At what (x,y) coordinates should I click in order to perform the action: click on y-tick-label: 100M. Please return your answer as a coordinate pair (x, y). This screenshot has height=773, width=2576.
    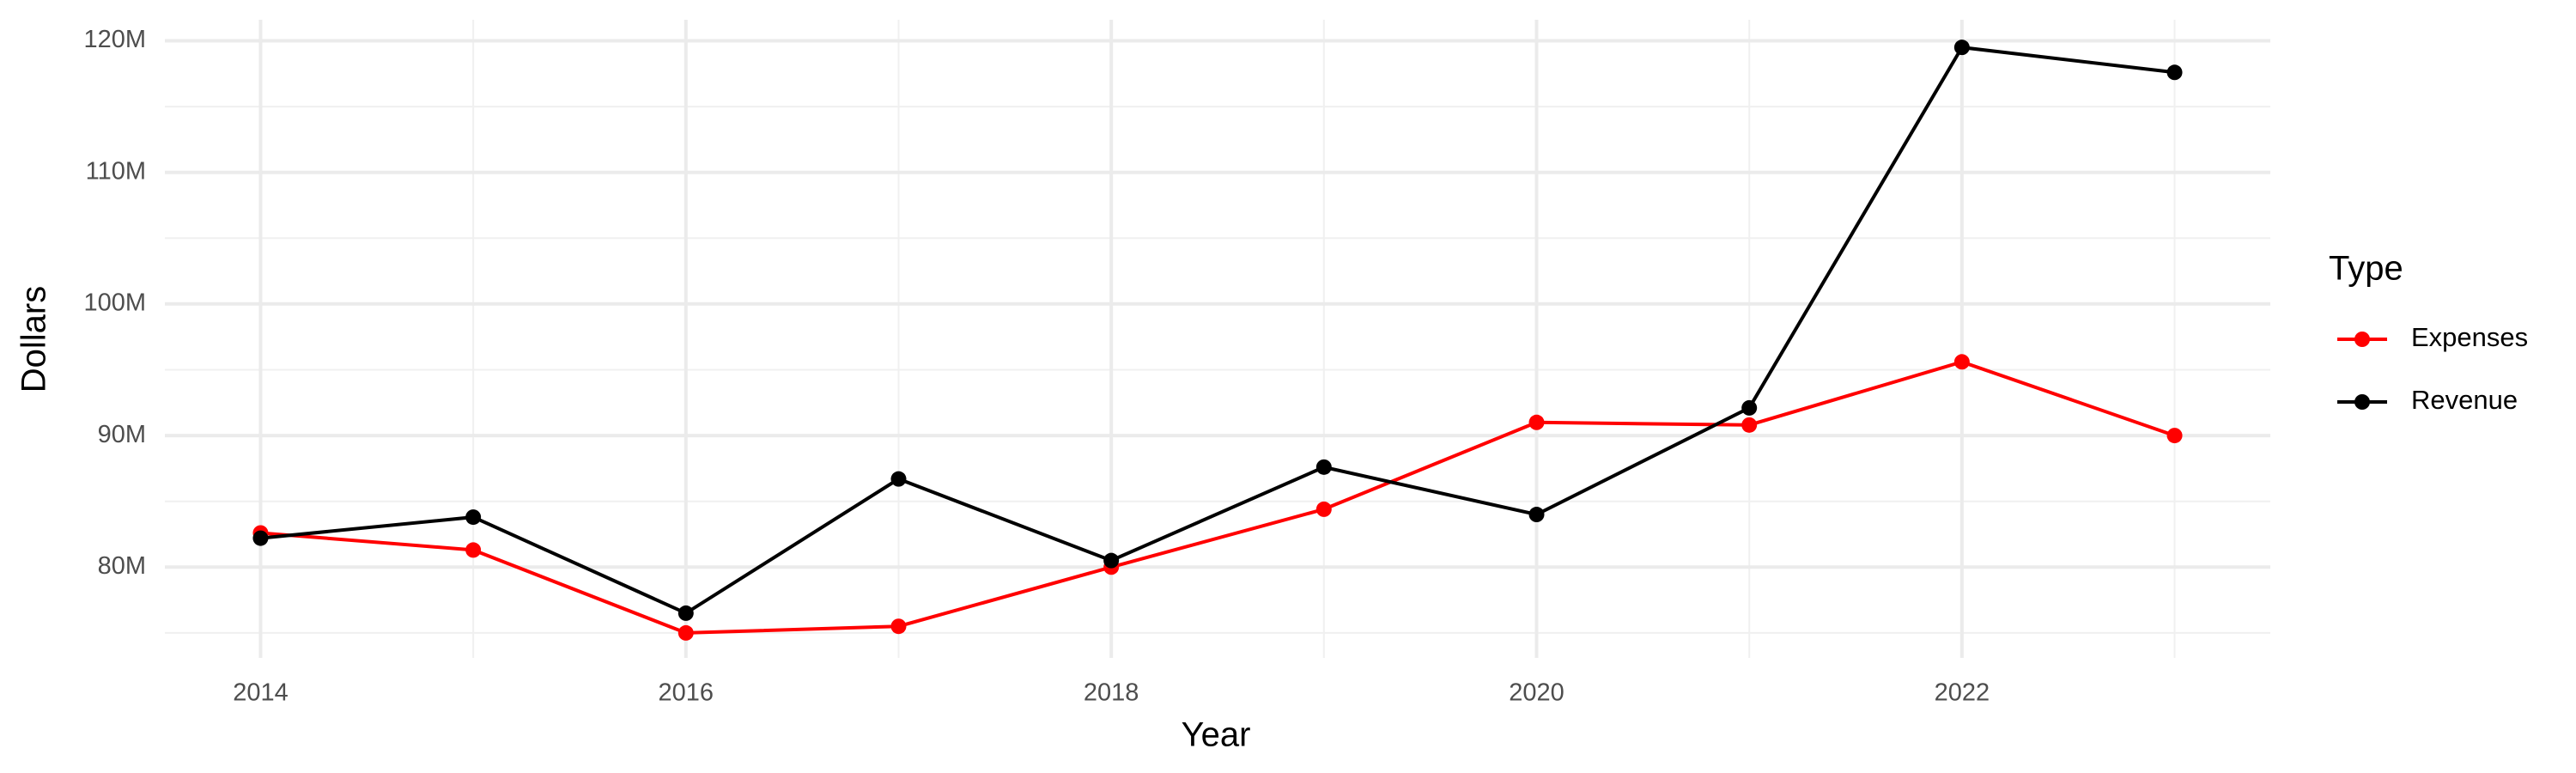
    Looking at the image, I should click on (114, 303).